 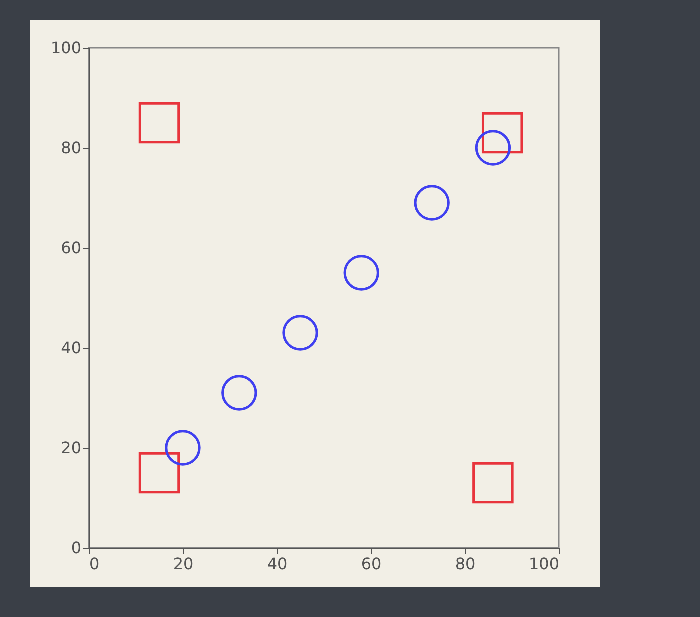 What do you see at coordinates (465, 564) in the screenshot?
I see `x-tick-label: 80` at bounding box center [465, 564].